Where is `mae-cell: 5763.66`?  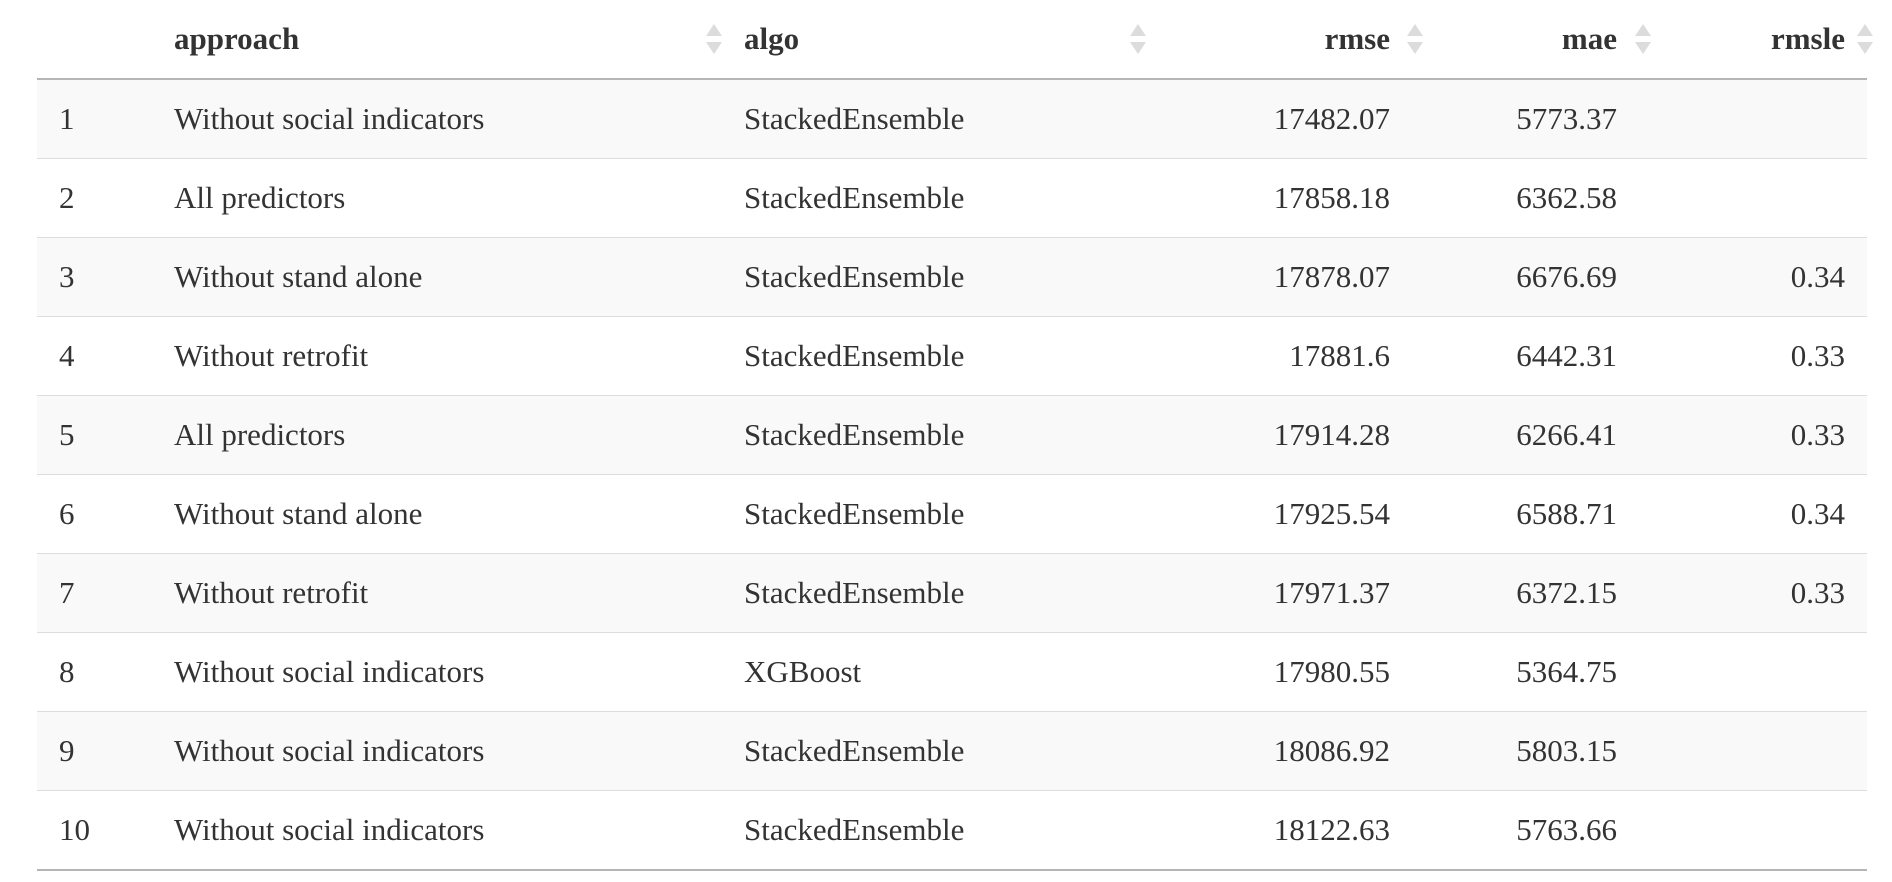 mae-cell: 5763.66 is located at coordinates (1549, 830).